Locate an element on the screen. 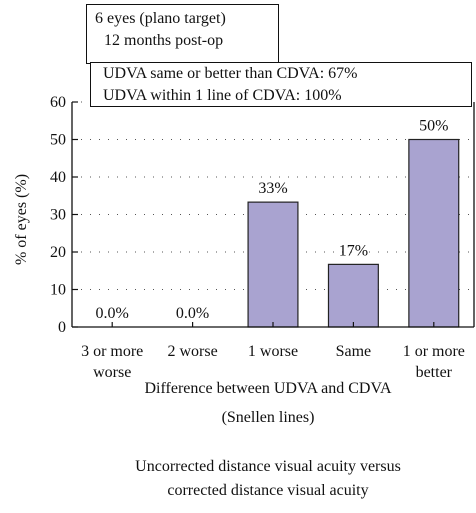 This screenshot has height=513, width=476. x-tick-label: 2 worse is located at coordinates (192, 351).